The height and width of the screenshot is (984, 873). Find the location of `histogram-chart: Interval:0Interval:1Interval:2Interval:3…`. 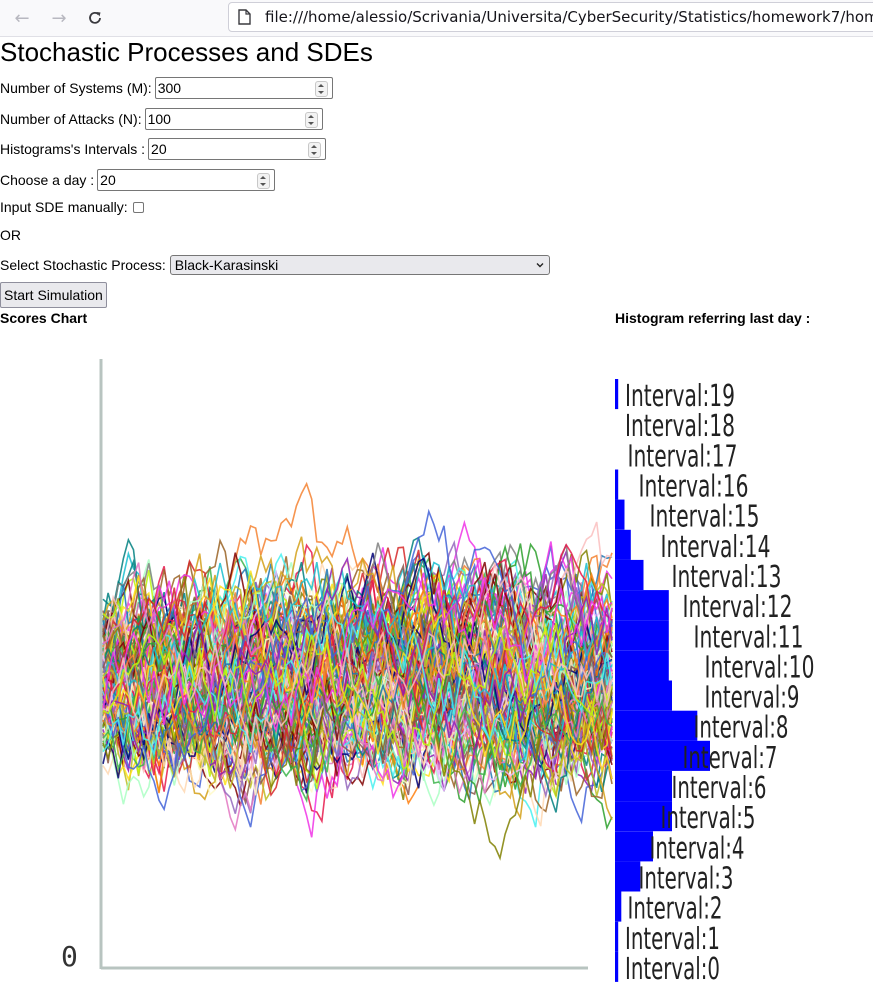

histogram-chart: Interval:0Interval:1Interval:2Interval:3… is located at coordinates (715, 681).